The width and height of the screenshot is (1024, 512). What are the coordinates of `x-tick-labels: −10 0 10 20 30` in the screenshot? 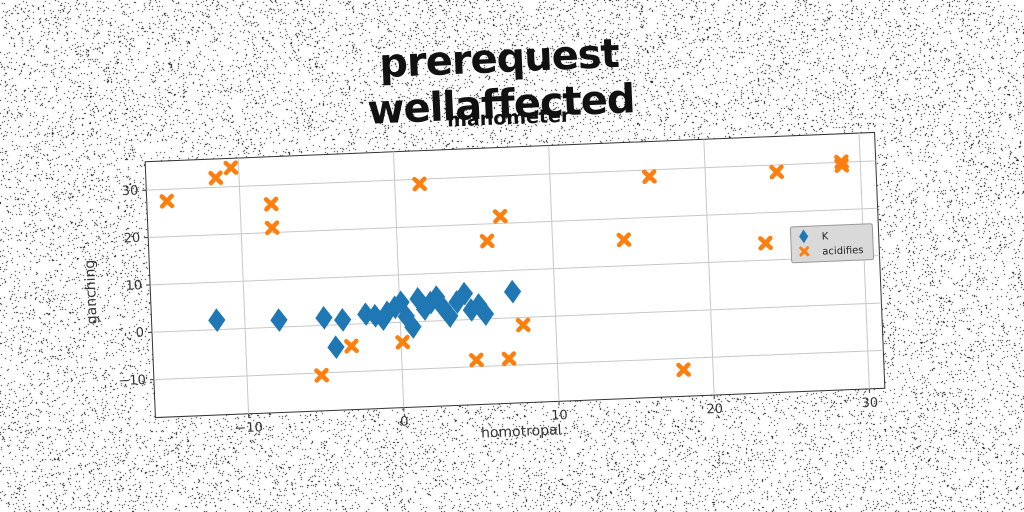 It's located at (556, 412).